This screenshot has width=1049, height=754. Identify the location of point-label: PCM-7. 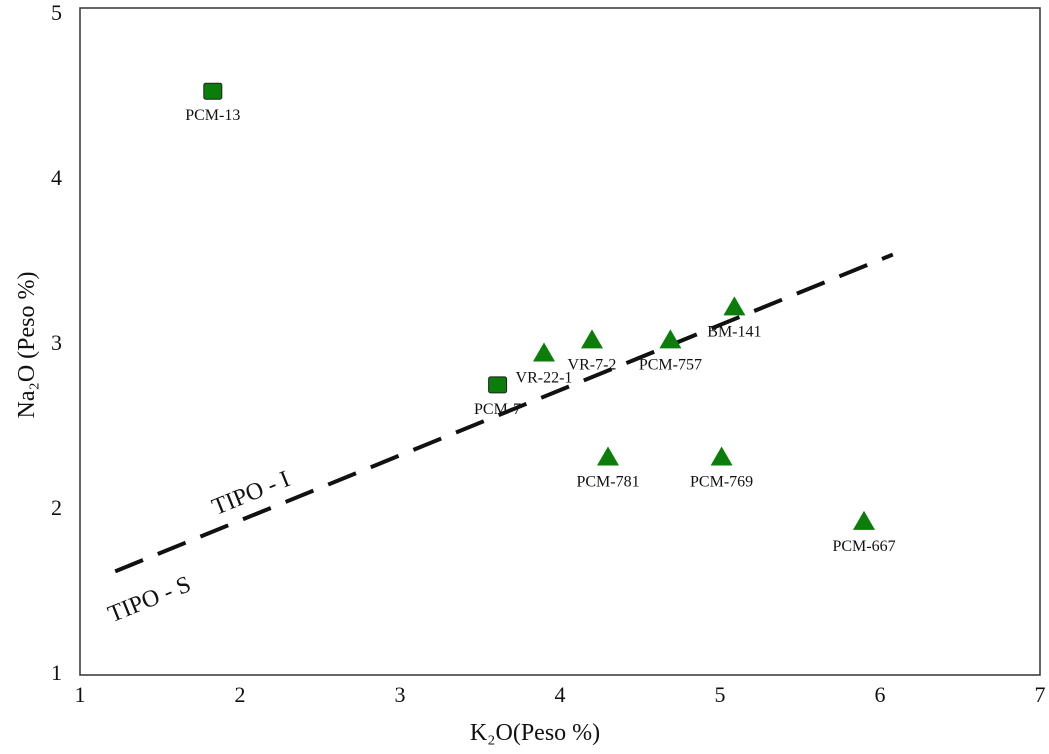
(497, 409).